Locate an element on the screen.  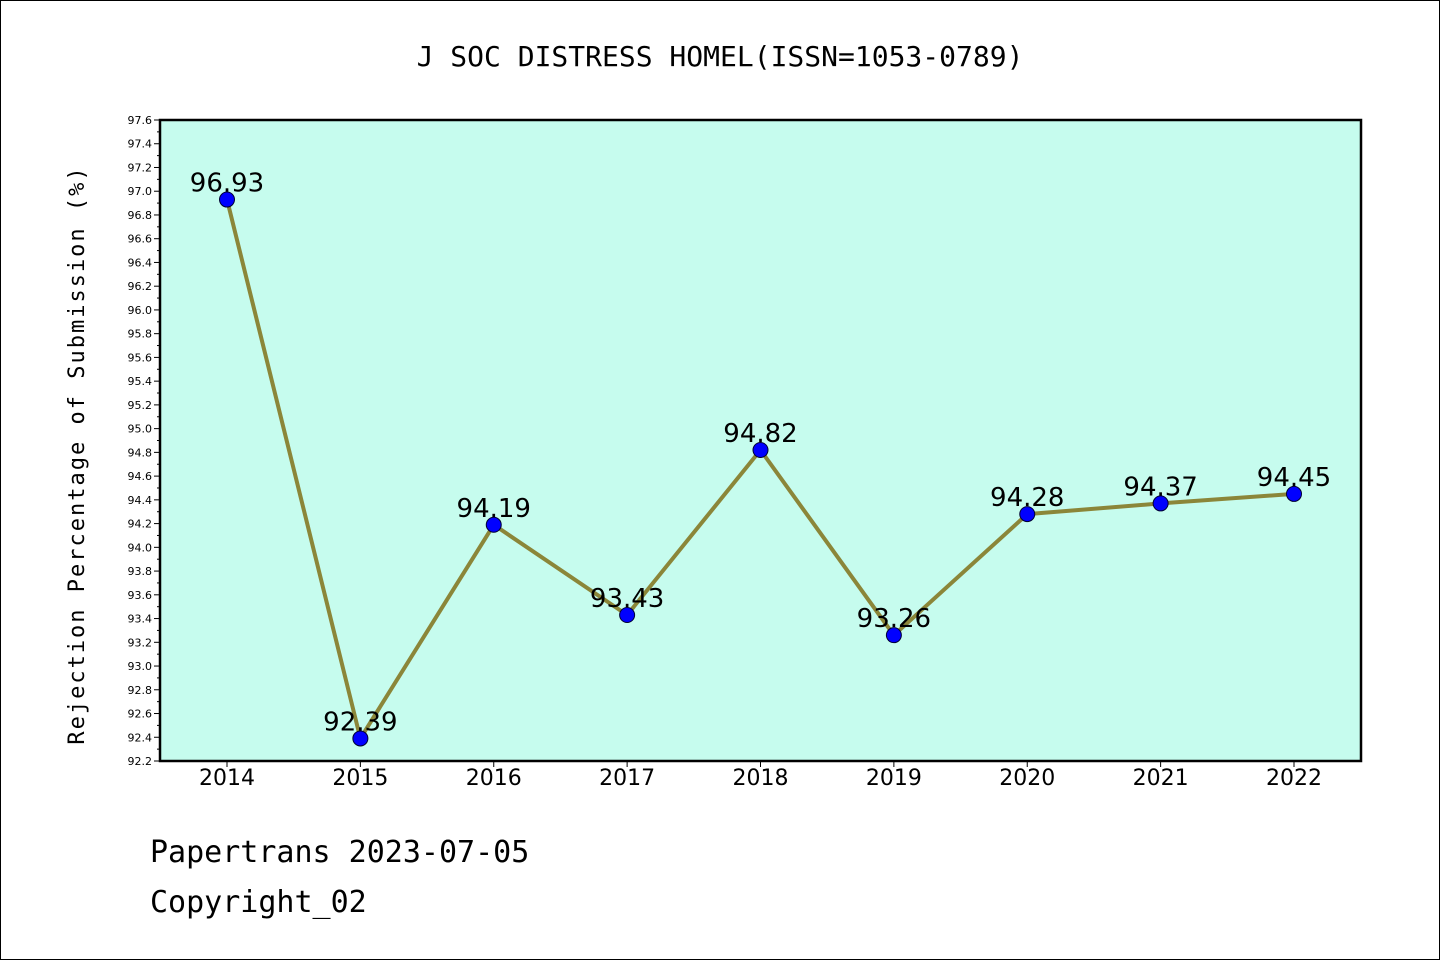
x-axis: 2014 2015 2016 2017 2018 2019 2020 2021 2022 is located at coordinates (760, 776).